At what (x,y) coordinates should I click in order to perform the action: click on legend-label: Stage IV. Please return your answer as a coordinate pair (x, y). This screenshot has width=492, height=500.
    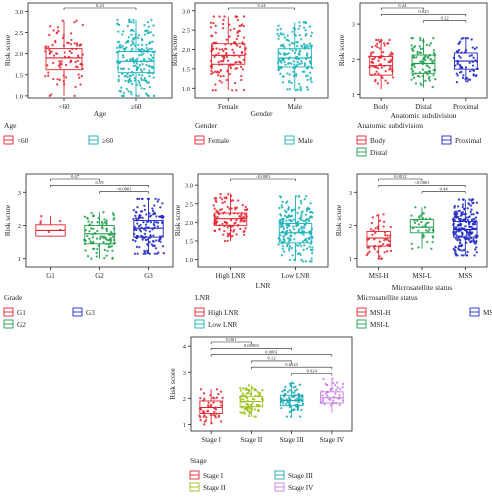
    Looking at the image, I should click on (301, 488).